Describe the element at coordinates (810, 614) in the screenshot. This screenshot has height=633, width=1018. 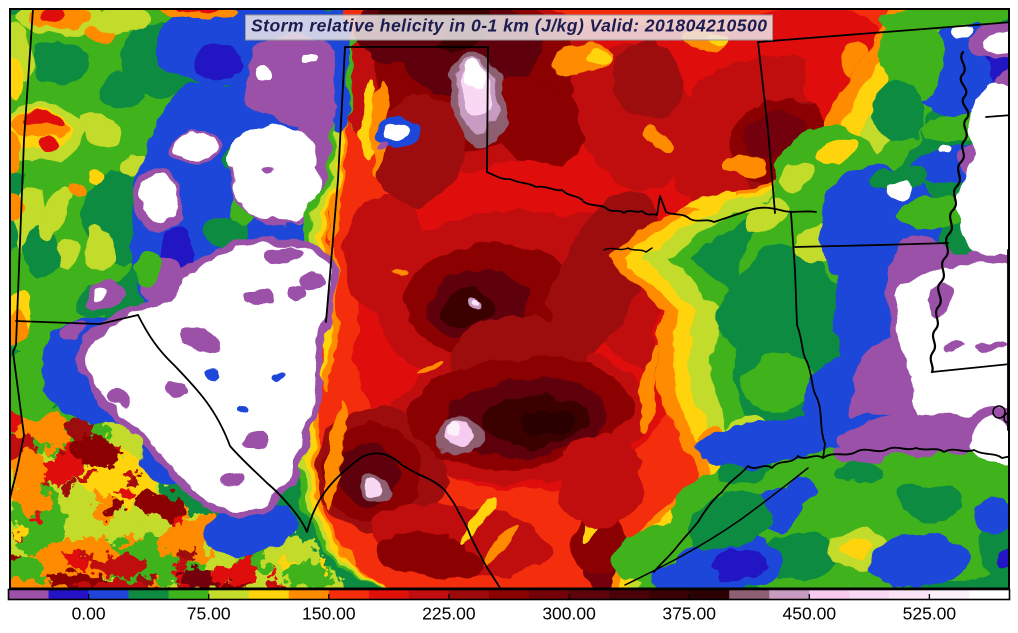
I see `svg-text: 450.00` at that location.